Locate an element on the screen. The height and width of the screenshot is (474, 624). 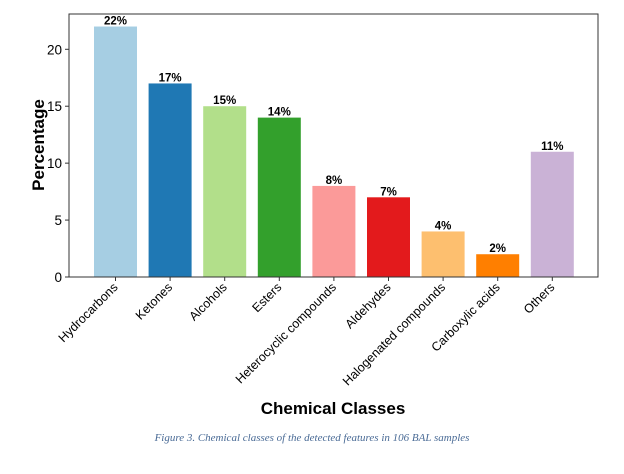
x-tick-label: Esters is located at coordinates (266, 297).